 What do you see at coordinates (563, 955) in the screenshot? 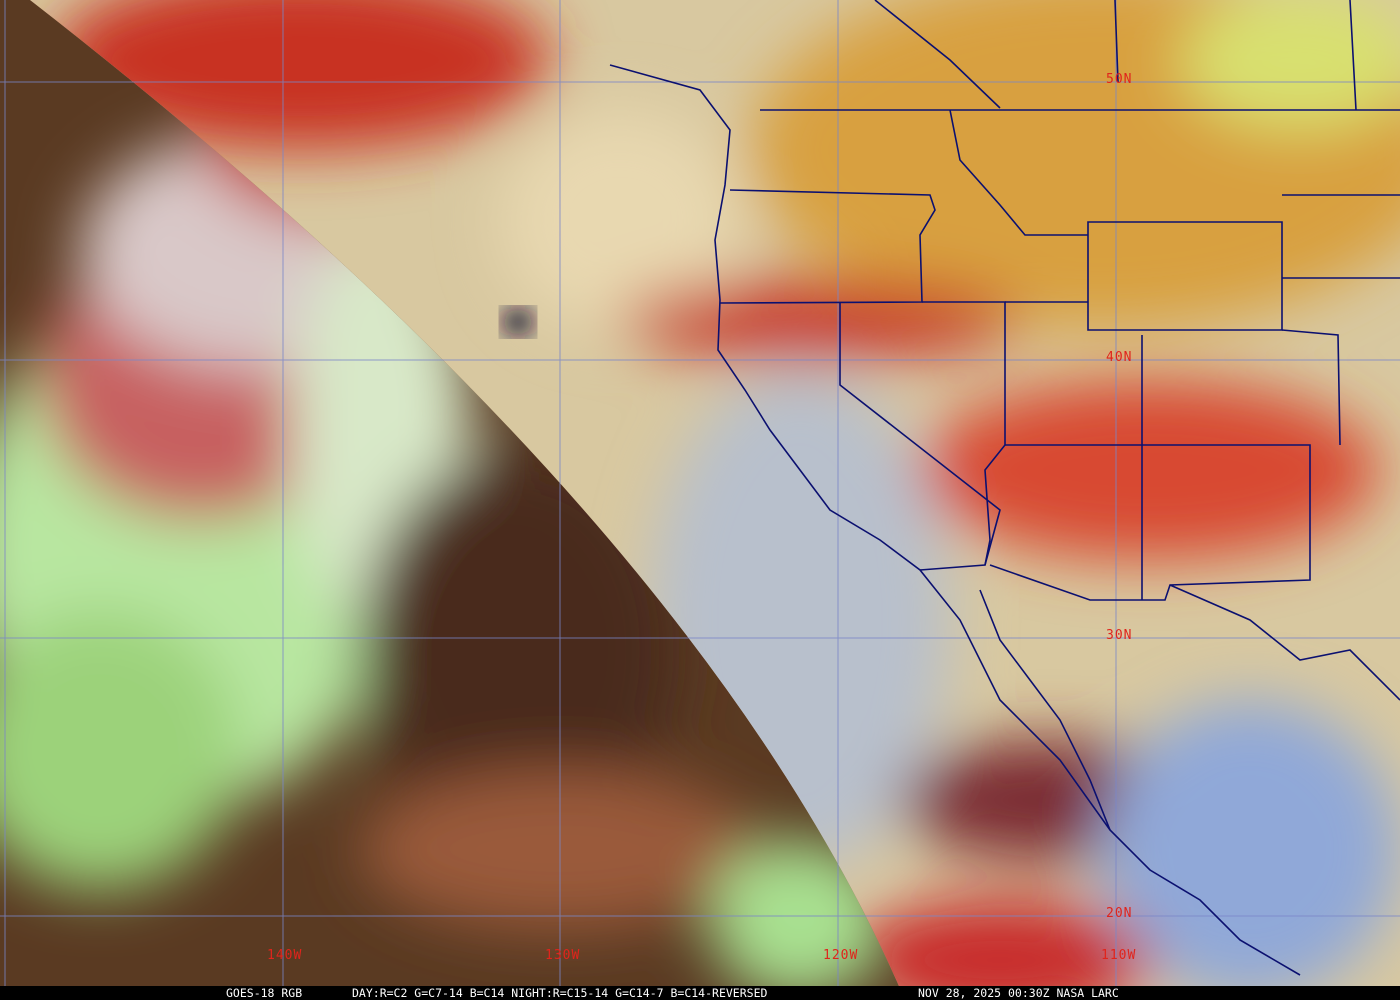
I see `lon-label-130w: 130W` at bounding box center [563, 955].